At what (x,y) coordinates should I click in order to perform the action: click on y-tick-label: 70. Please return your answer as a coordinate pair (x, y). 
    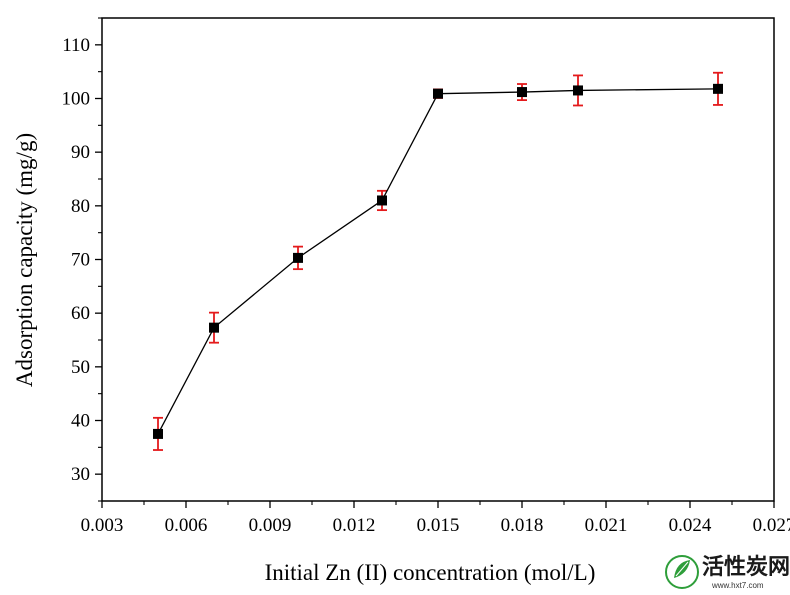
    Looking at the image, I should click on (80, 260).